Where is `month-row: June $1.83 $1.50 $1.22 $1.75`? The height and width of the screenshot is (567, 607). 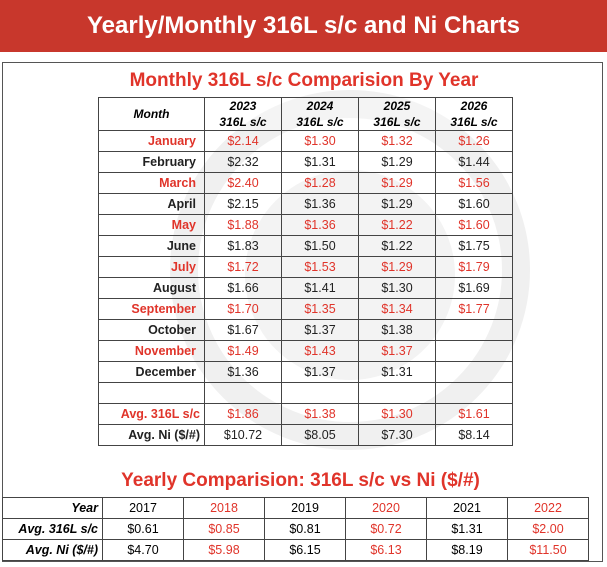
month-row: June $1.83 $1.50 $1.22 $1.75 is located at coordinates (305, 246).